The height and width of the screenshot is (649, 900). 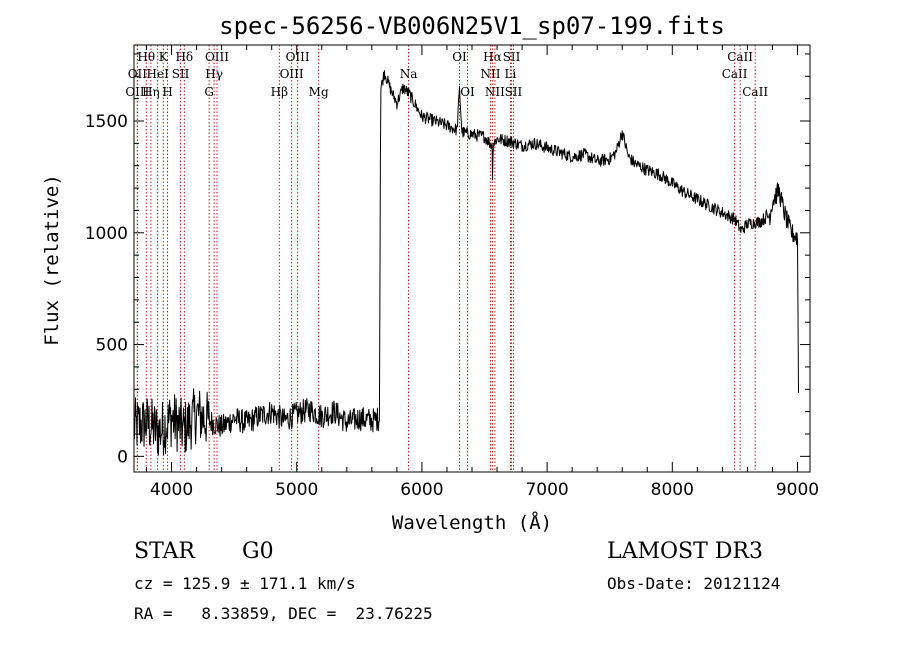 What do you see at coordinates (755, 92) in the screenshot?
I see `line-marker-label-27: CaII` at bounding box center [755, 92].